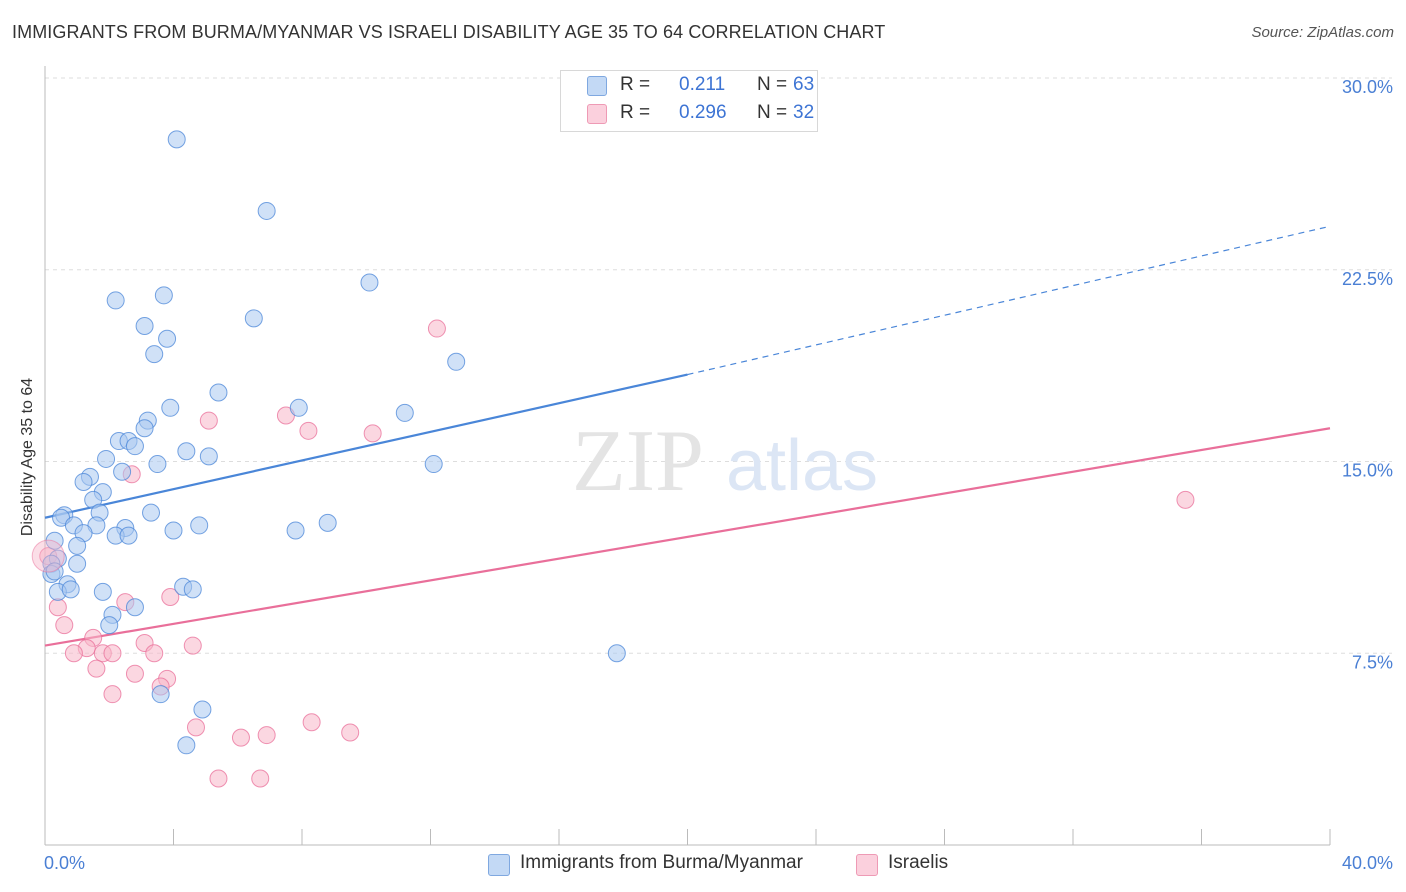 This screenshot has height=892, width=1406. I want to click on y-tick-label: 30.0%, so click(1367, 87).